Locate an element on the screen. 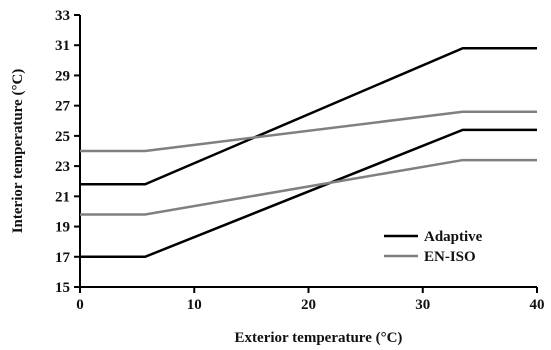 The width and height of the screenshot is (551, 350). y-tick-label: 31 is located at coordinates (62, 46).